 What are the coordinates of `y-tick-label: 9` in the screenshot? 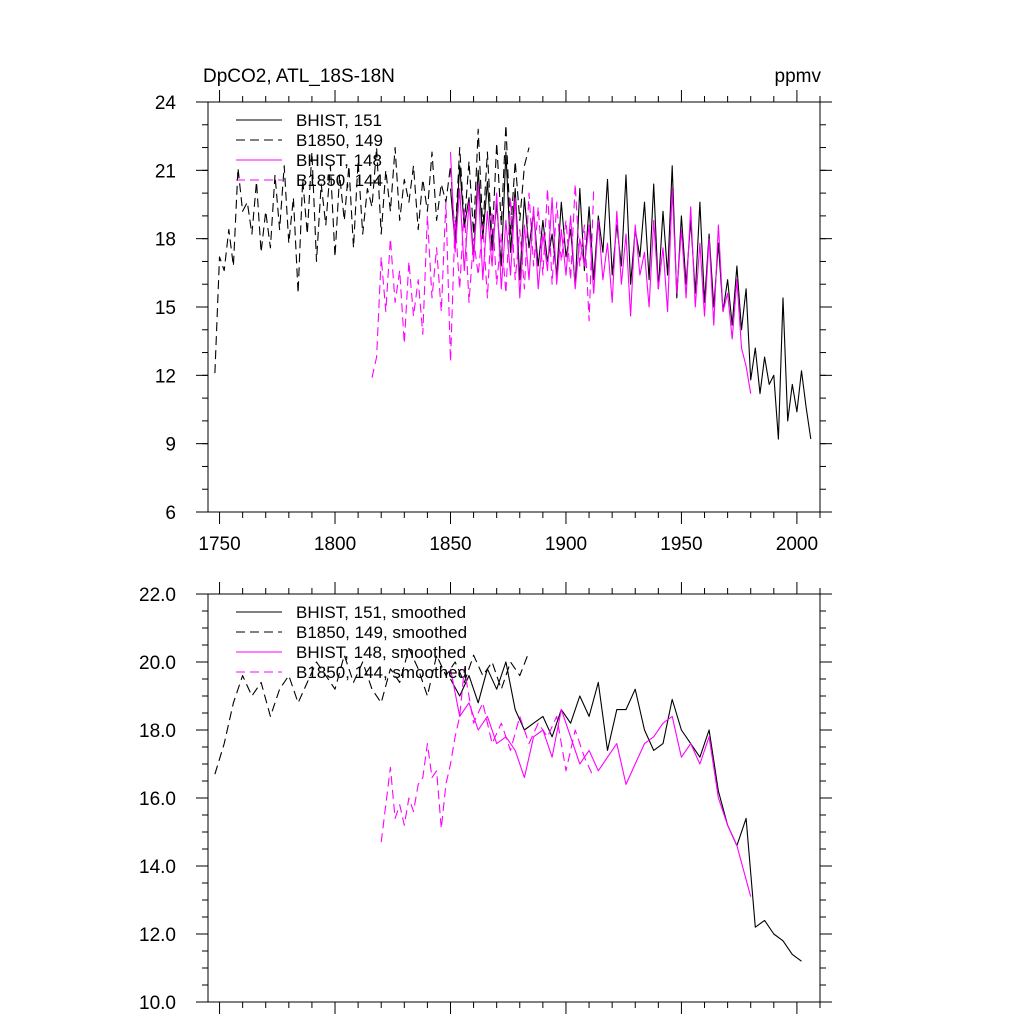 It's located at (170, 445).